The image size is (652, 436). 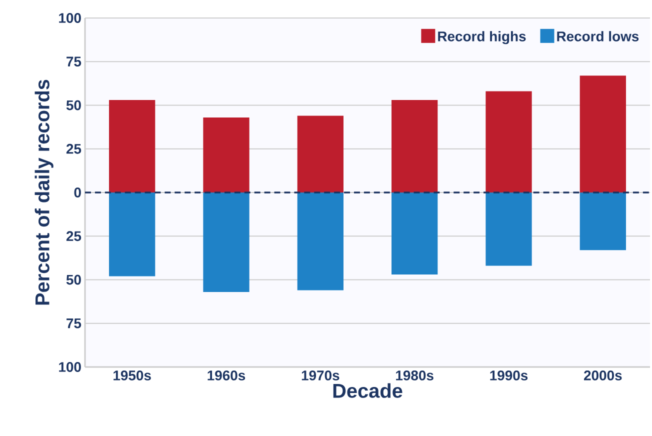 I want to click on x-axis-title: Decade, so click(x=367, y=390).